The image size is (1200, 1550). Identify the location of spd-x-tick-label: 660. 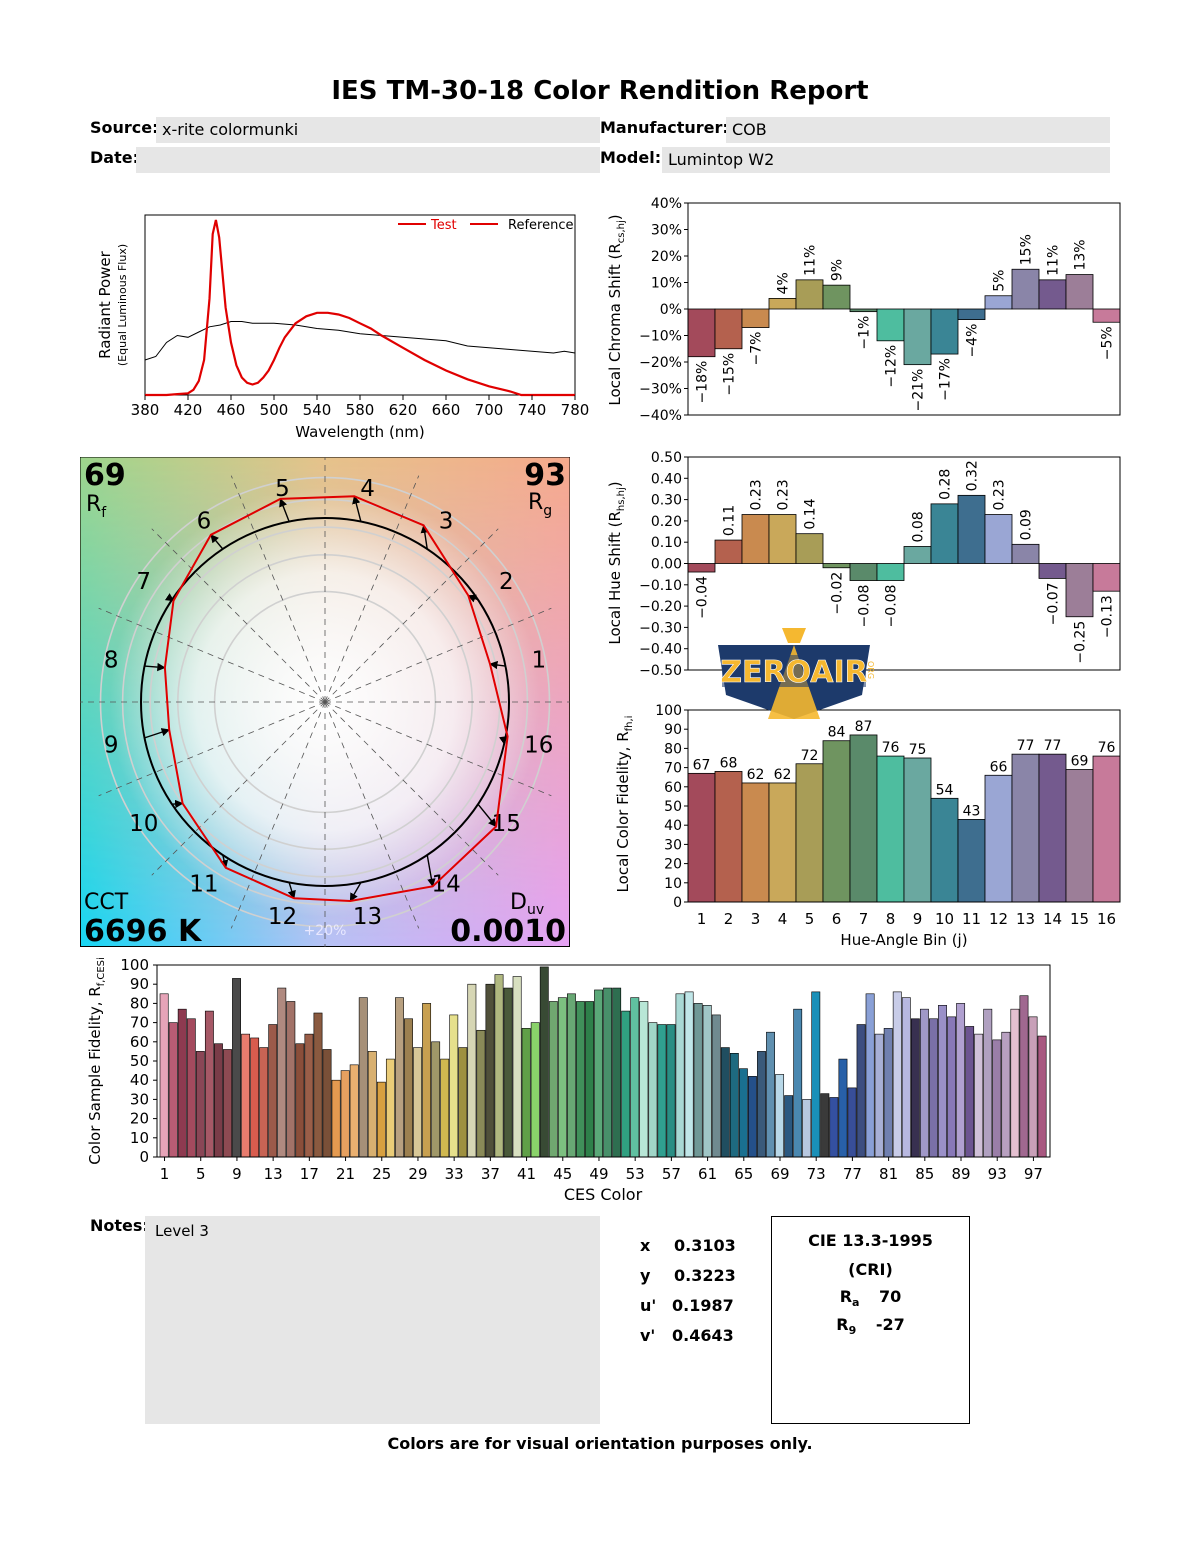
(446, 410).